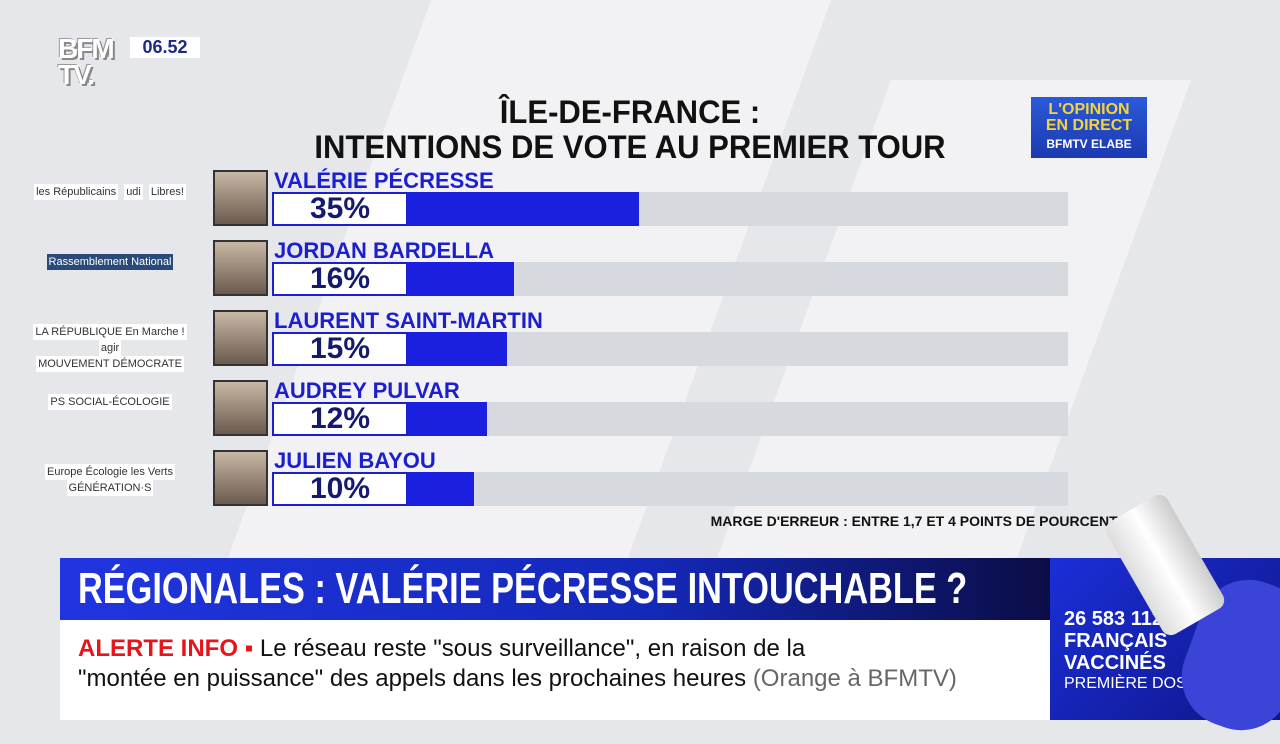 This screenshot has height=744, width=1280. I want to click on party-logos: Rassemblement National, so click(110, 262).